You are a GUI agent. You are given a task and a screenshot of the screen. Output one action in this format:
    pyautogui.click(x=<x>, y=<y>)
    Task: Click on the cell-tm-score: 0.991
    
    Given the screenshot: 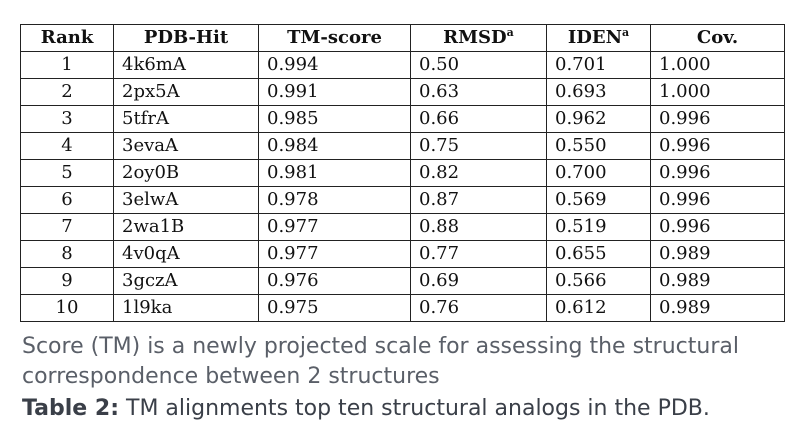 What is the action you would take?
    pyautogui.click(x=334, y=92)
    